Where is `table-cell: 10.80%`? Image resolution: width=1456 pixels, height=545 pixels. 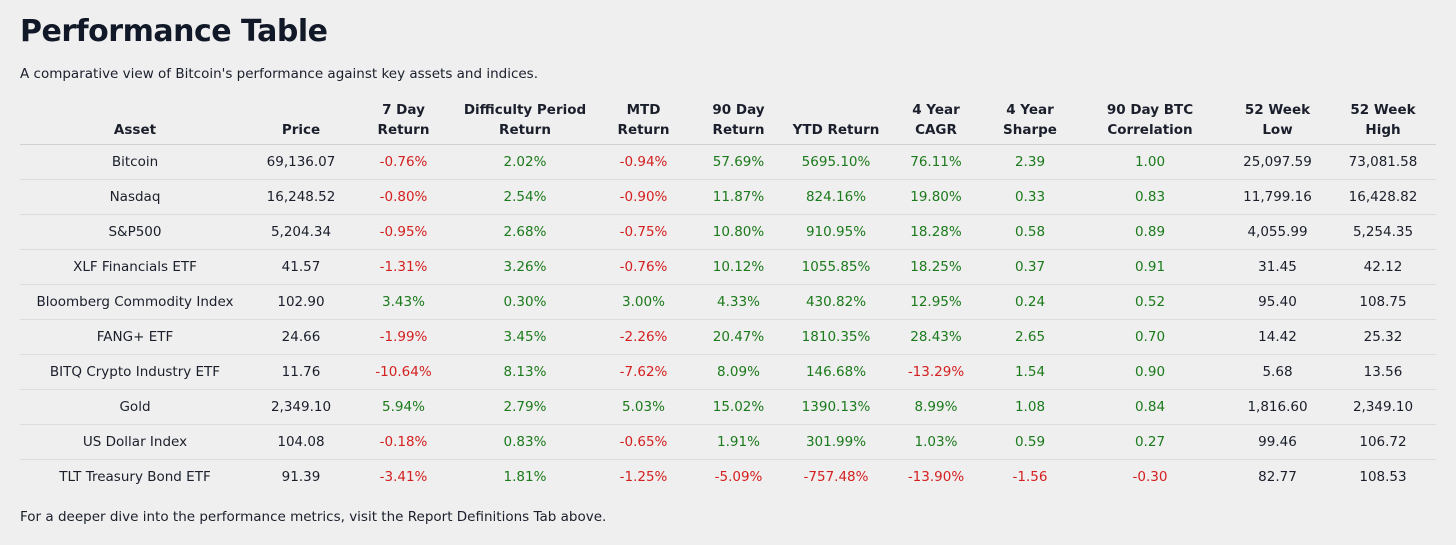
table-cell: 10.80% is located at coordinates (738, 232).